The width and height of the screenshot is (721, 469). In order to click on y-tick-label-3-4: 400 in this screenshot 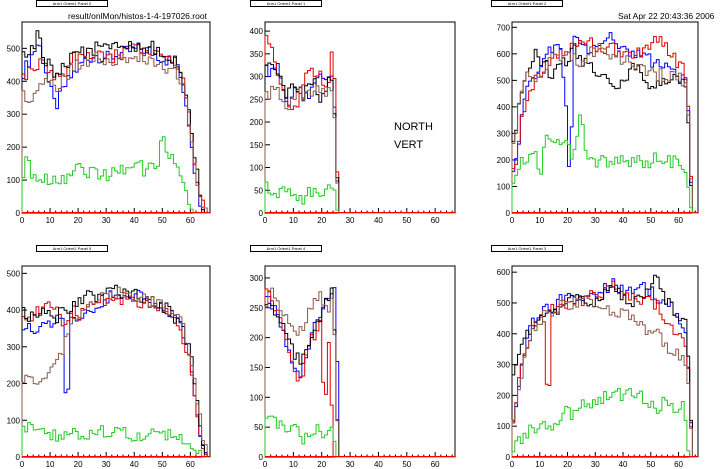, I will do `click(14, 310)`.